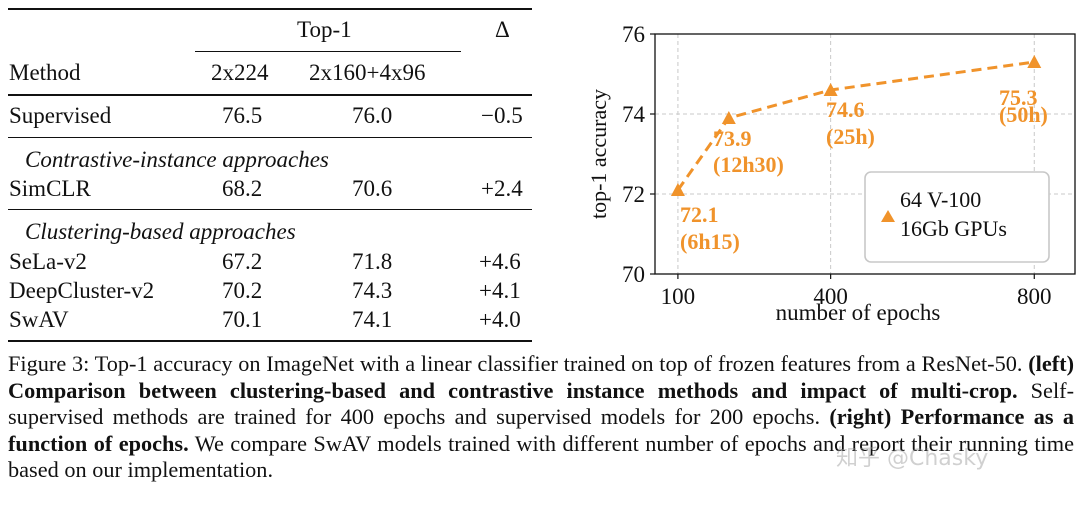  Describe the element at coordinates (39, 319) in the screenshot. I see `row-swav-method: SwAV` at that location.